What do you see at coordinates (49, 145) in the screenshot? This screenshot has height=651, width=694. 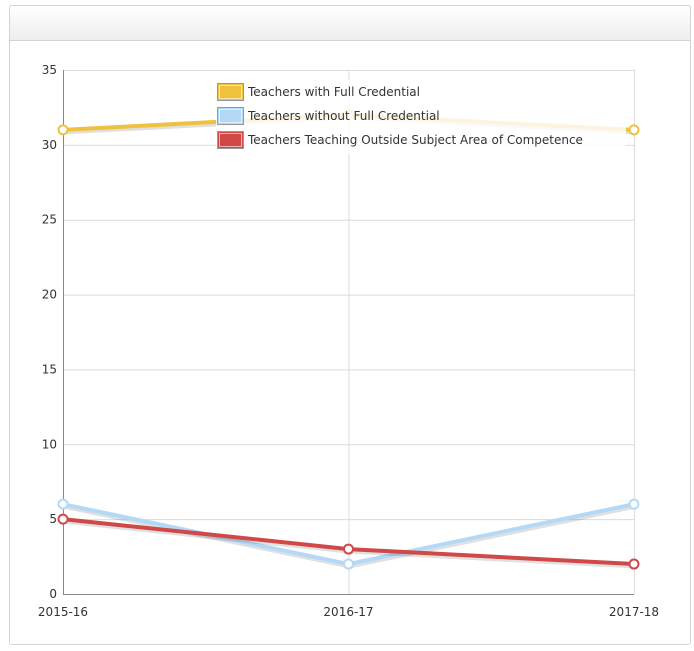 I see `y-tick-label: 30` at bounding box center [49, 145].